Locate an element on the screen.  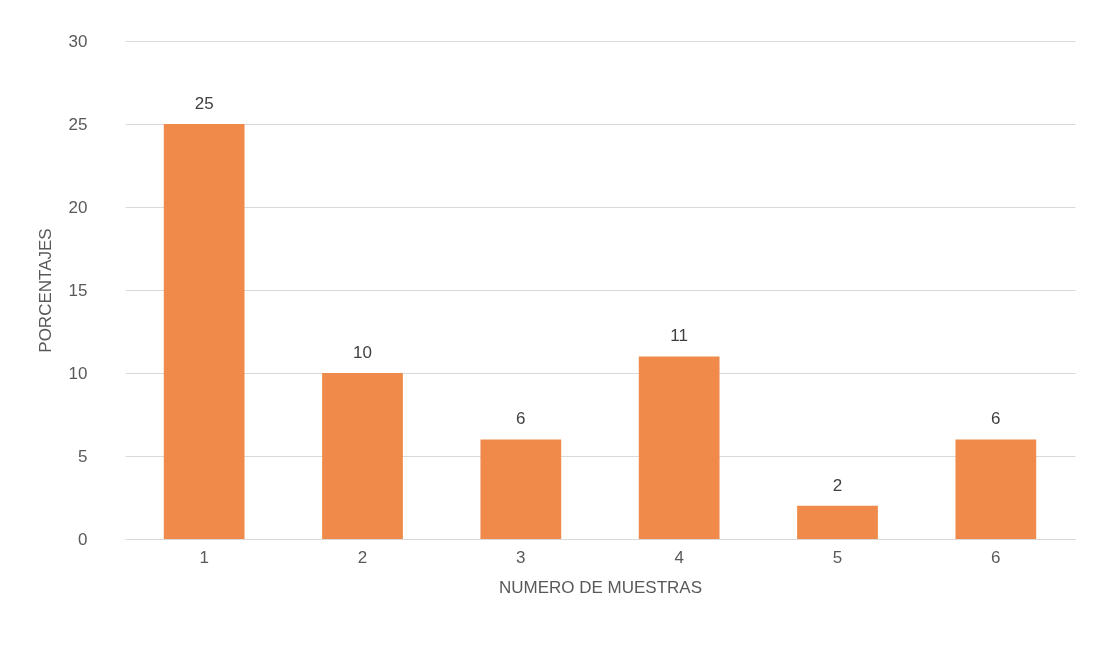
x-tick-label: 5 is located at coordinates (837, 557).